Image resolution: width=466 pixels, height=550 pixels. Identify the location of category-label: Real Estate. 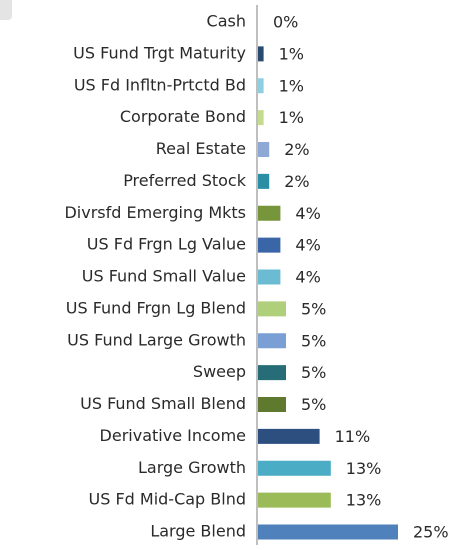
(201, 148).